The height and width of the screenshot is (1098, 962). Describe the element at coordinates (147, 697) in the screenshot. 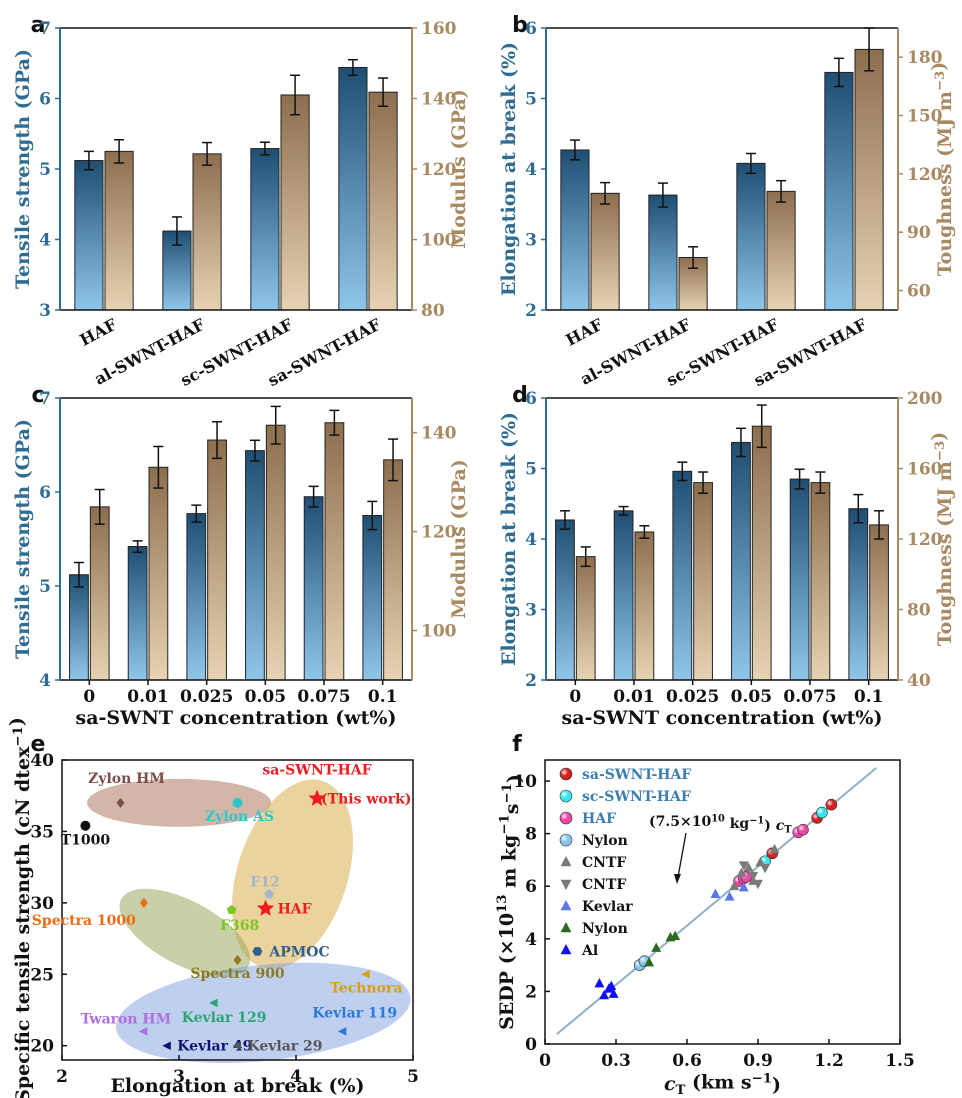

I see `xtick-label-c-1: 0.01` at that location.